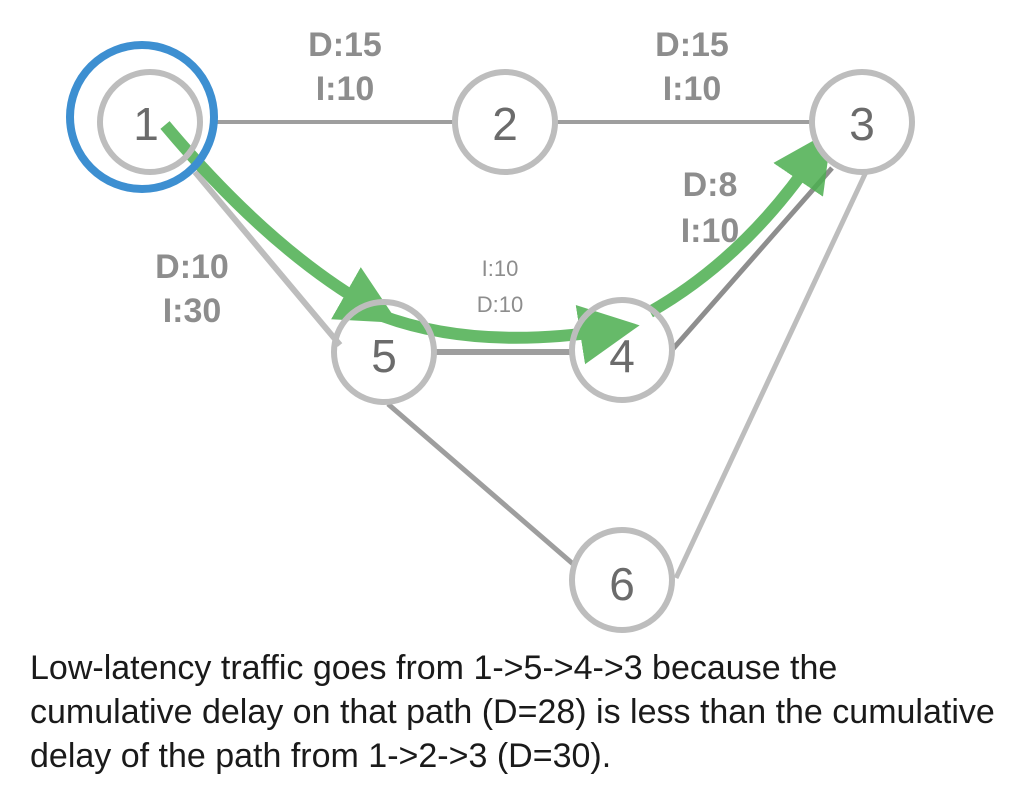  I want to click on node-1-label: 1, so click(146, 124).